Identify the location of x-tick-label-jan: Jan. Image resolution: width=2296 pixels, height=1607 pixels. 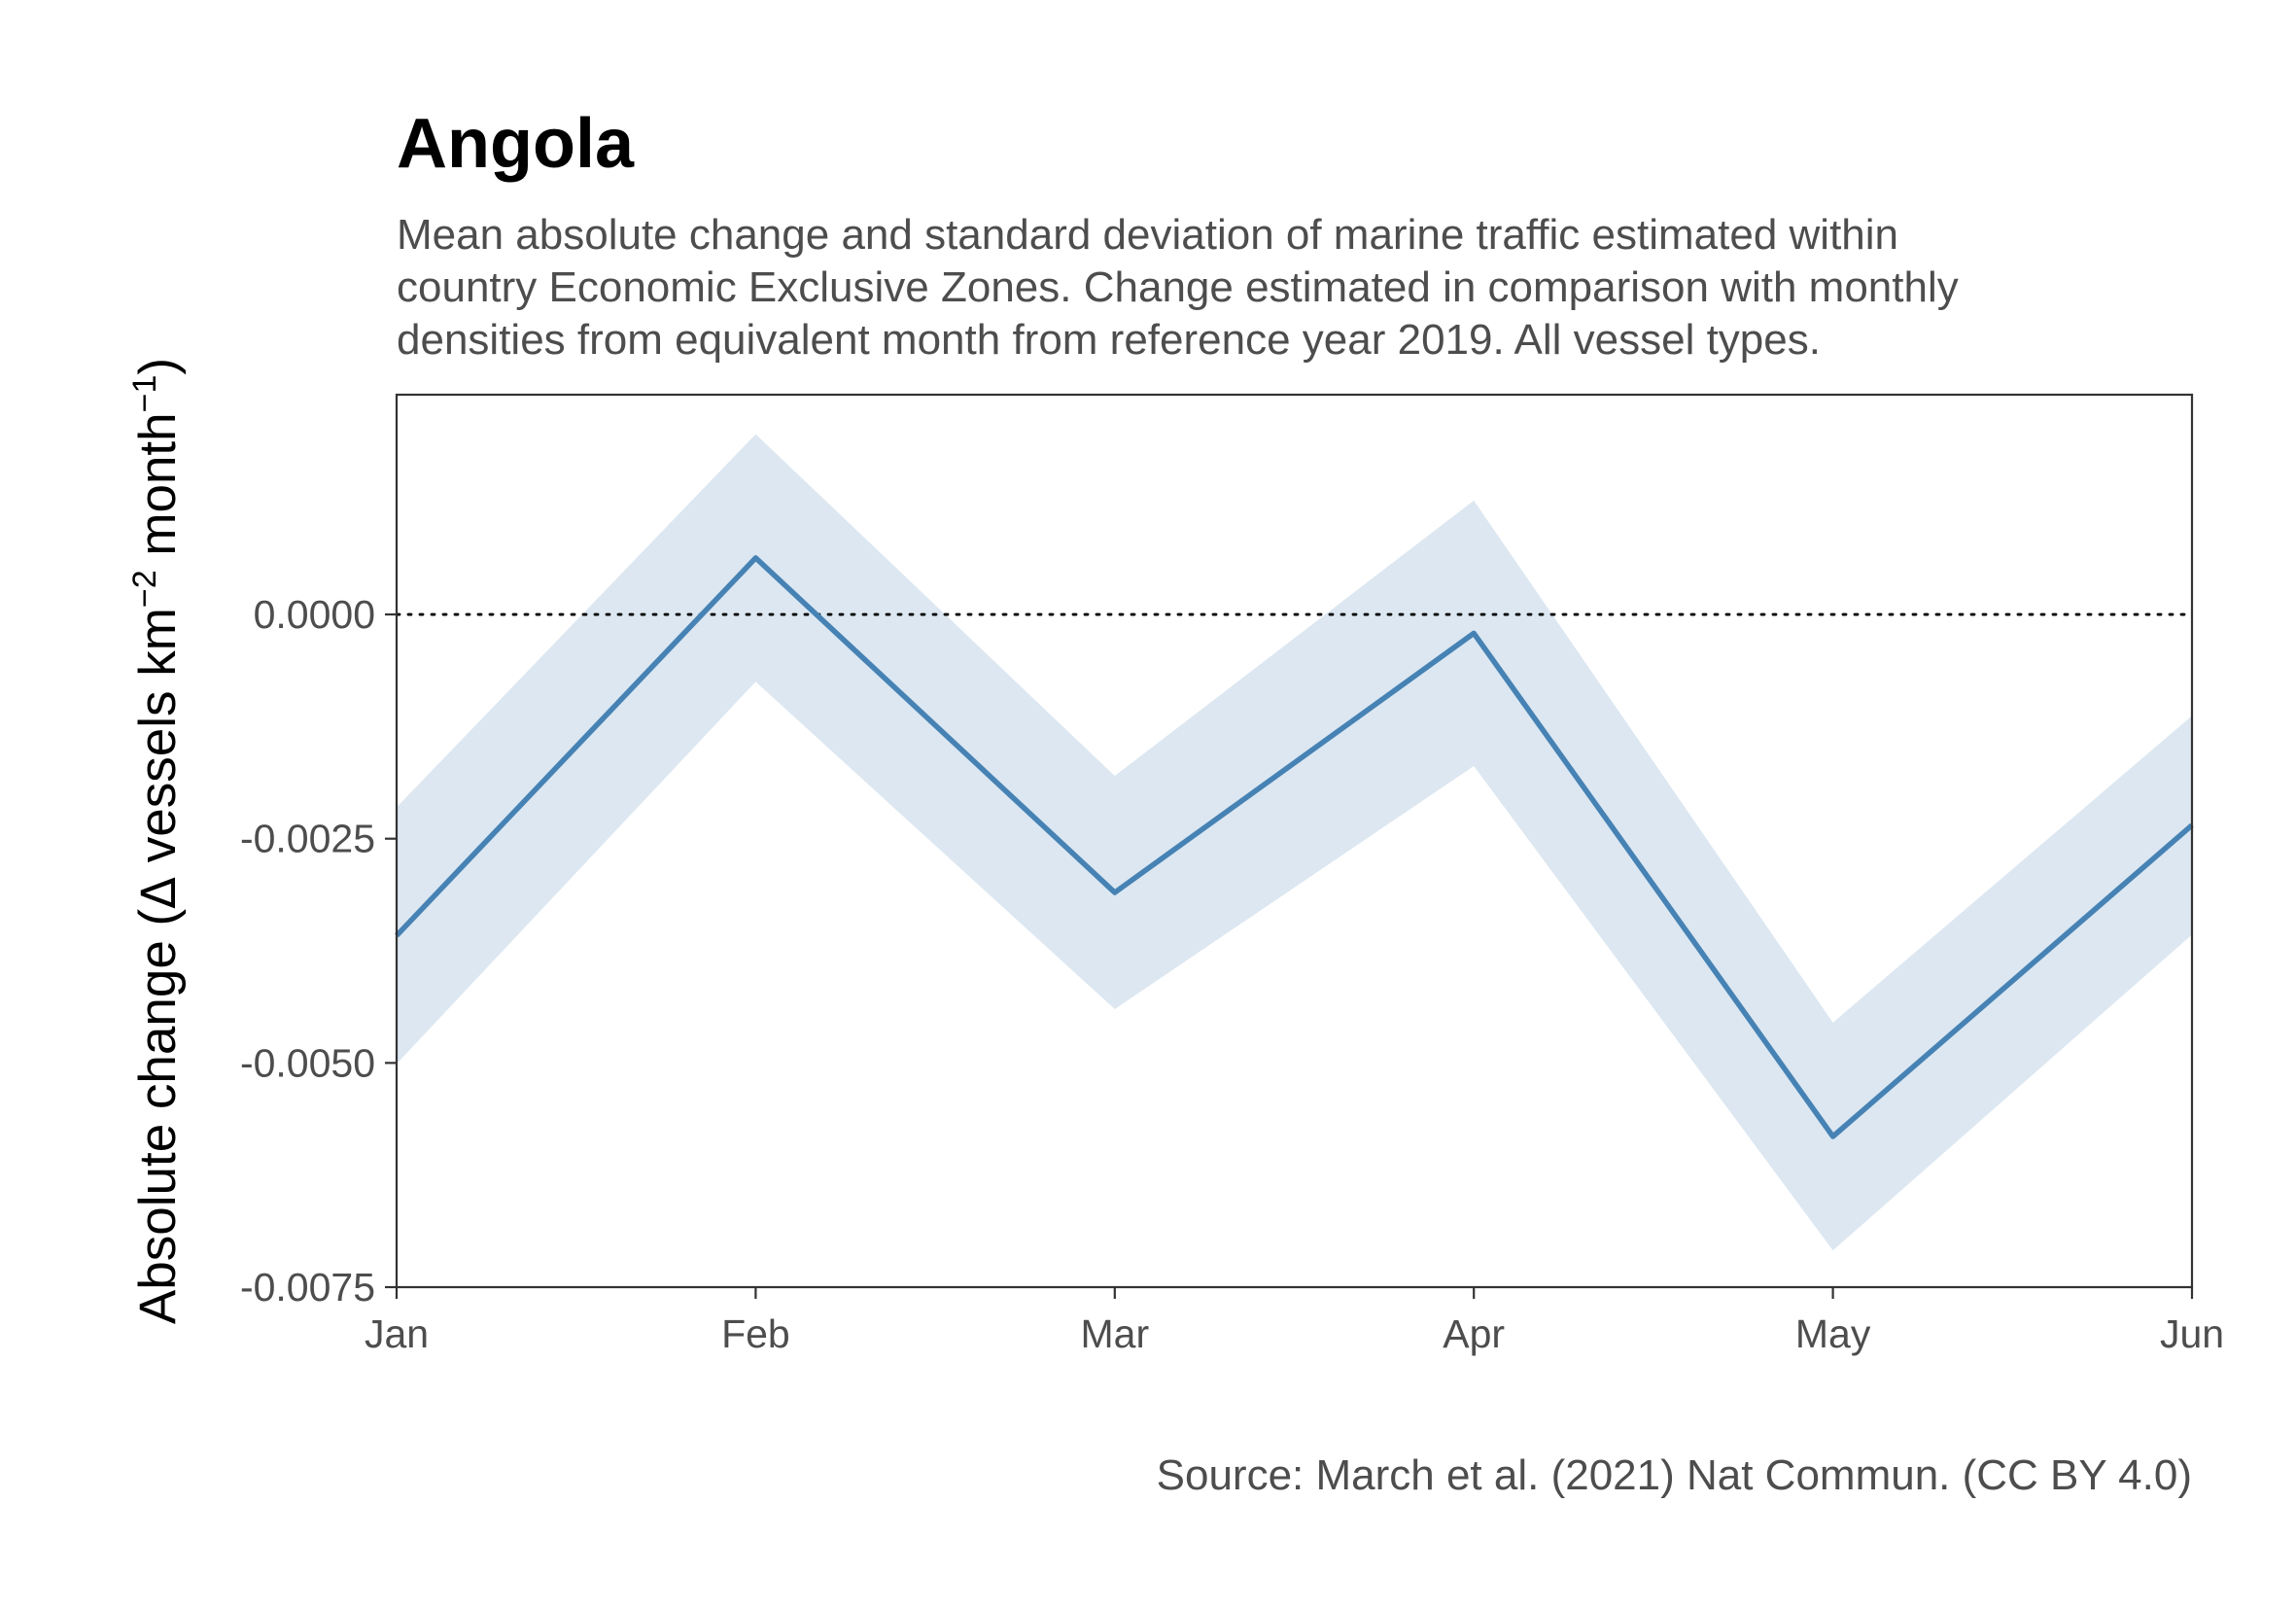
(397, 1333).